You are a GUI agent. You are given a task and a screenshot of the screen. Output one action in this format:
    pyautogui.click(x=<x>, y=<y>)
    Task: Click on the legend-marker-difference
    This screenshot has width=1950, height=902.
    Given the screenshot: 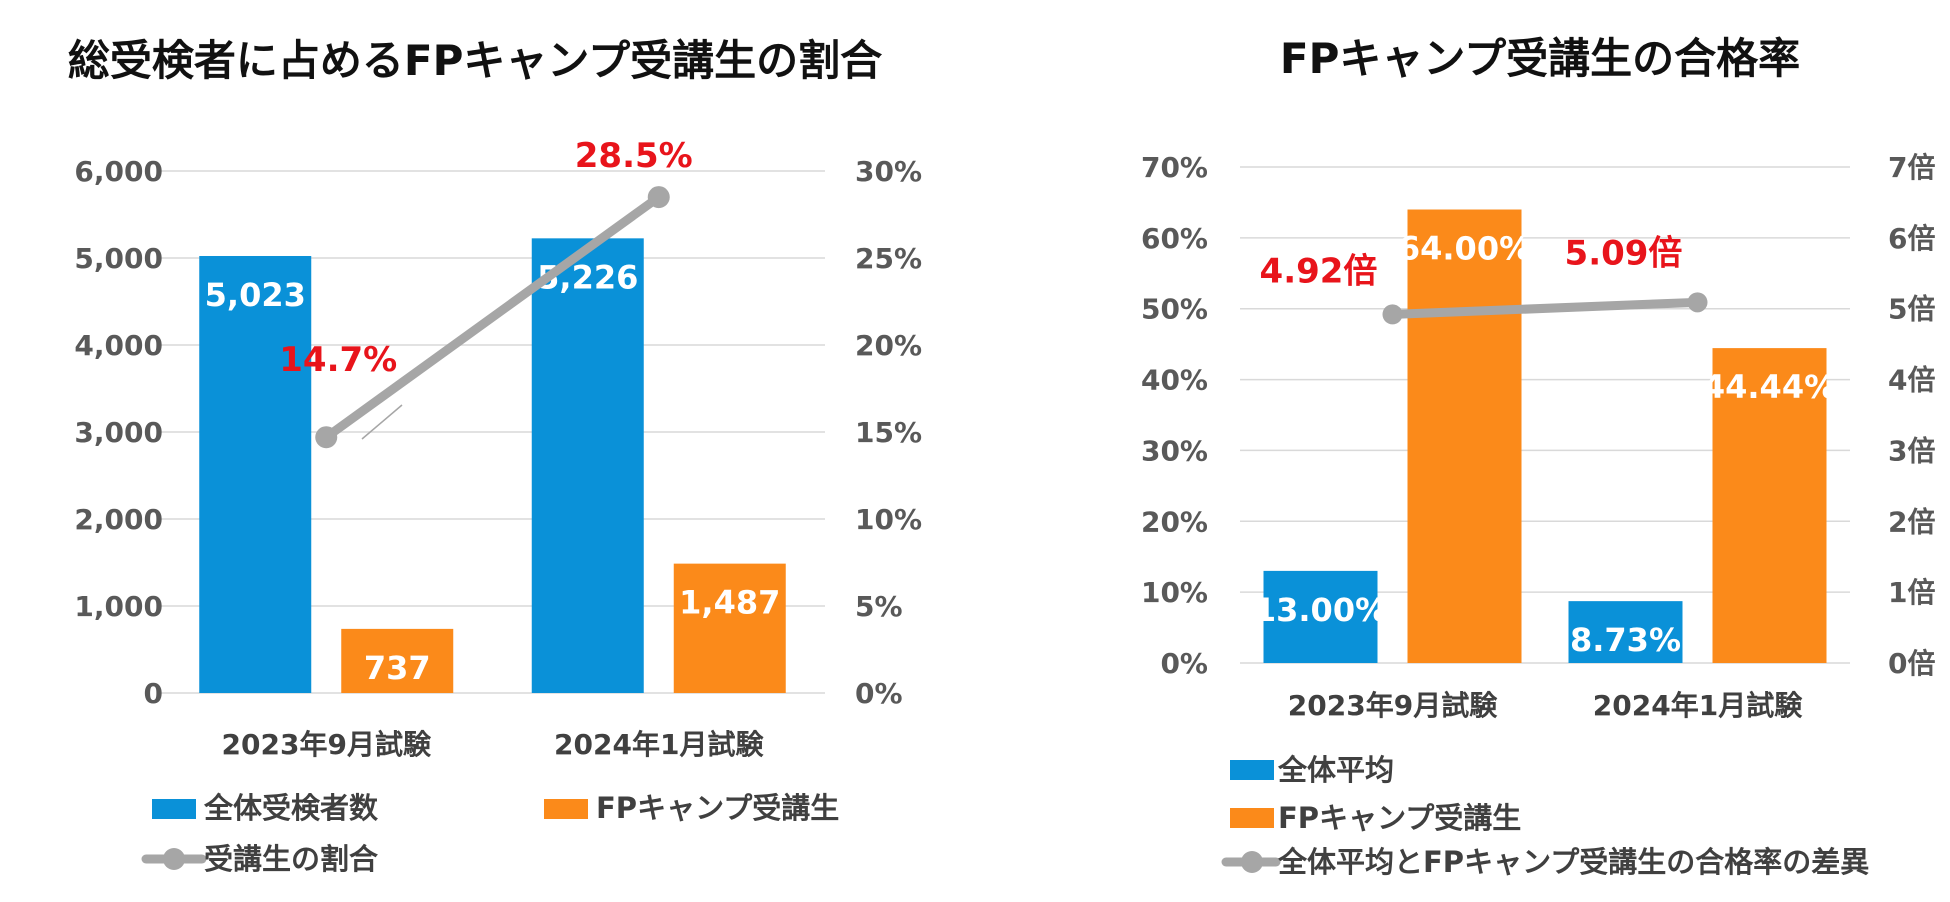 What is the action you would take?
    pyautogui.click(x=1252, y=862)
    